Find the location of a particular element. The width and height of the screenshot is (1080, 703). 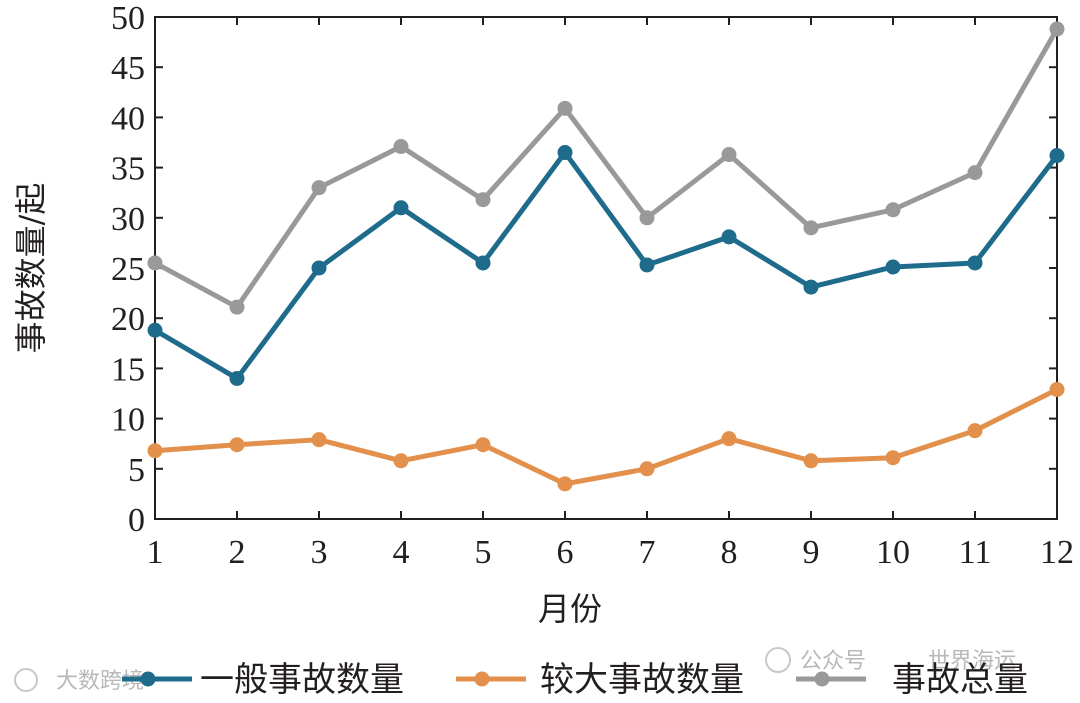

x-tick-label: 7 is located at coordinates (647, 552).